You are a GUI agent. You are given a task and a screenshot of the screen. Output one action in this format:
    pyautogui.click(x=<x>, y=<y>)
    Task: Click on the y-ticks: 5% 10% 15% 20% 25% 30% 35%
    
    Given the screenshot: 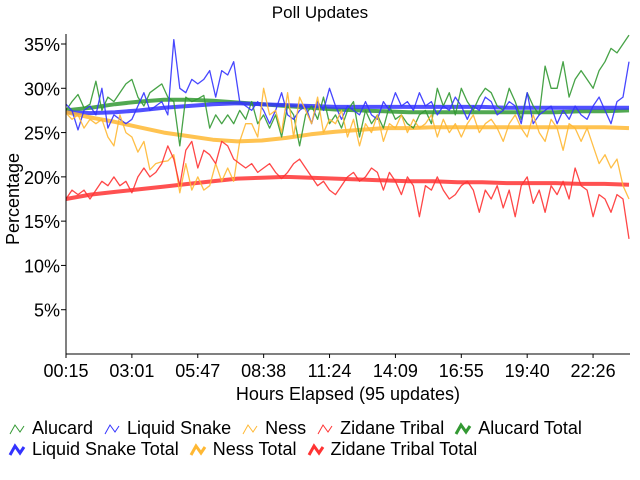 What is the action you would take?
    pyautogui.click(x=45, y=178)
    